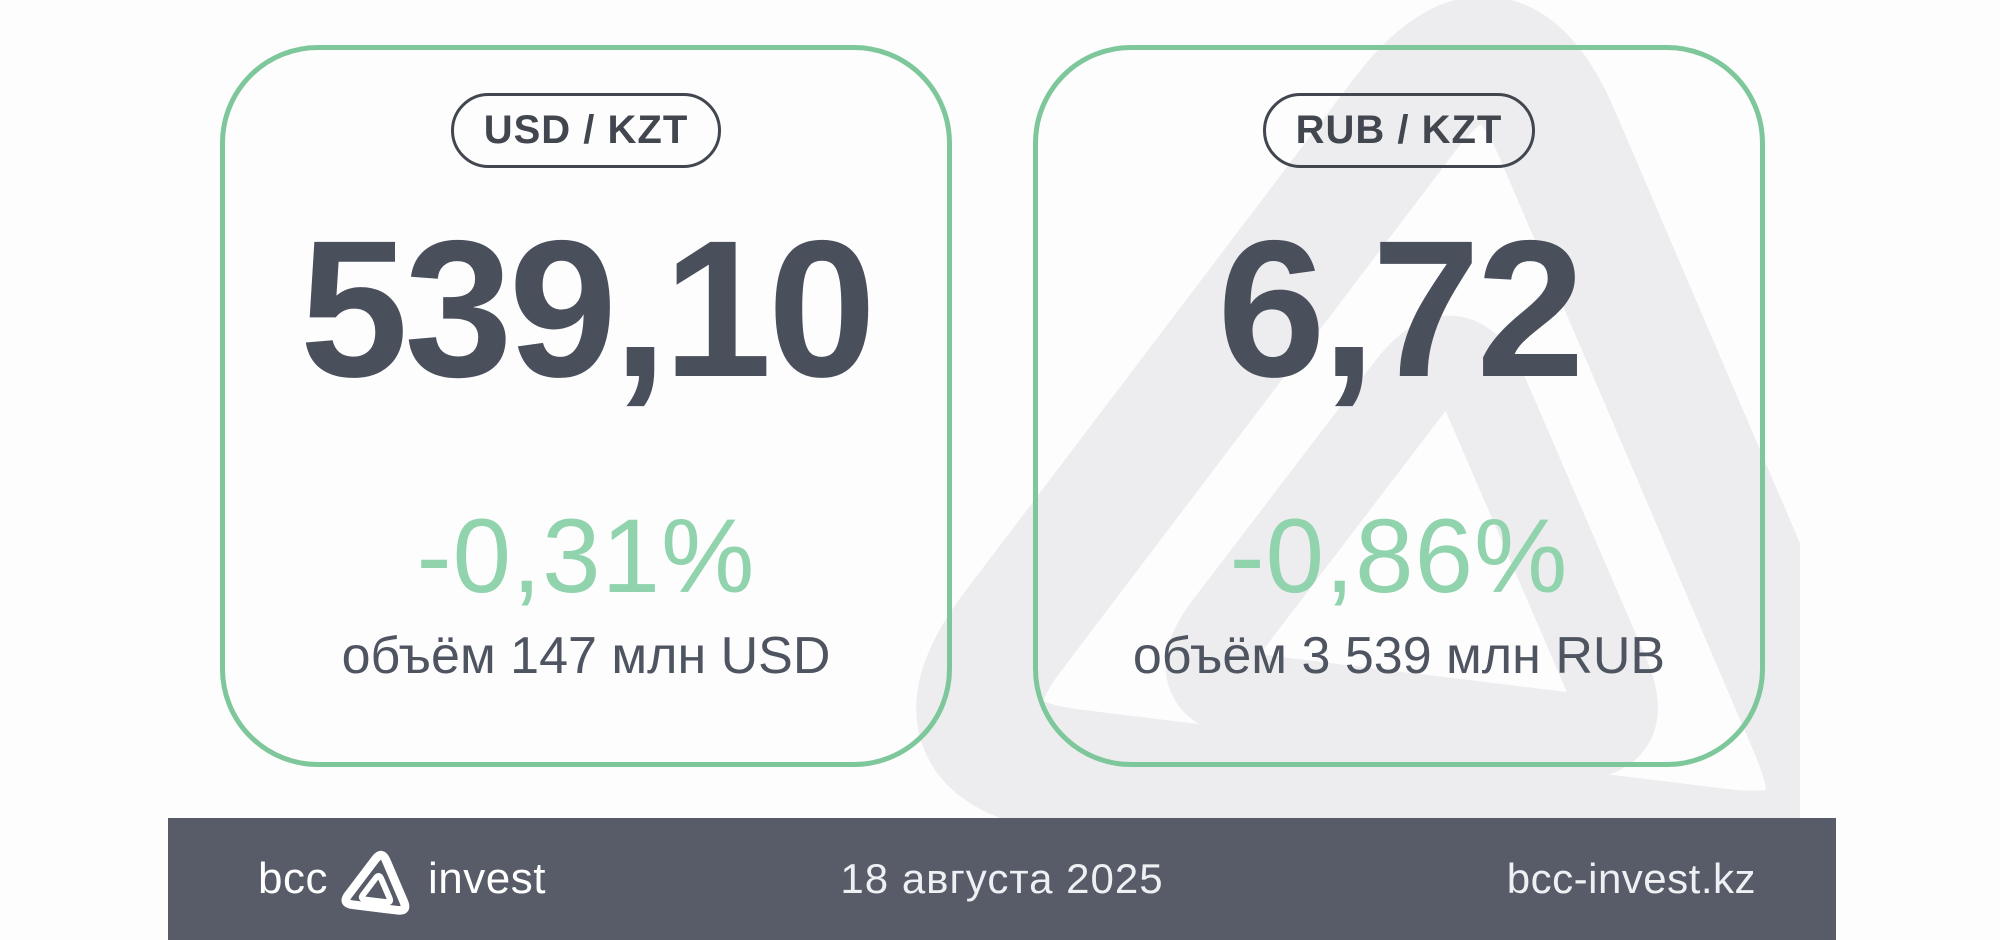 This screenshot has width=2000, height=940. What do you see at coordinates (375, 882) in the screenshot?
I see `bcc-triangle-icon` at bounding box center [375, 882].